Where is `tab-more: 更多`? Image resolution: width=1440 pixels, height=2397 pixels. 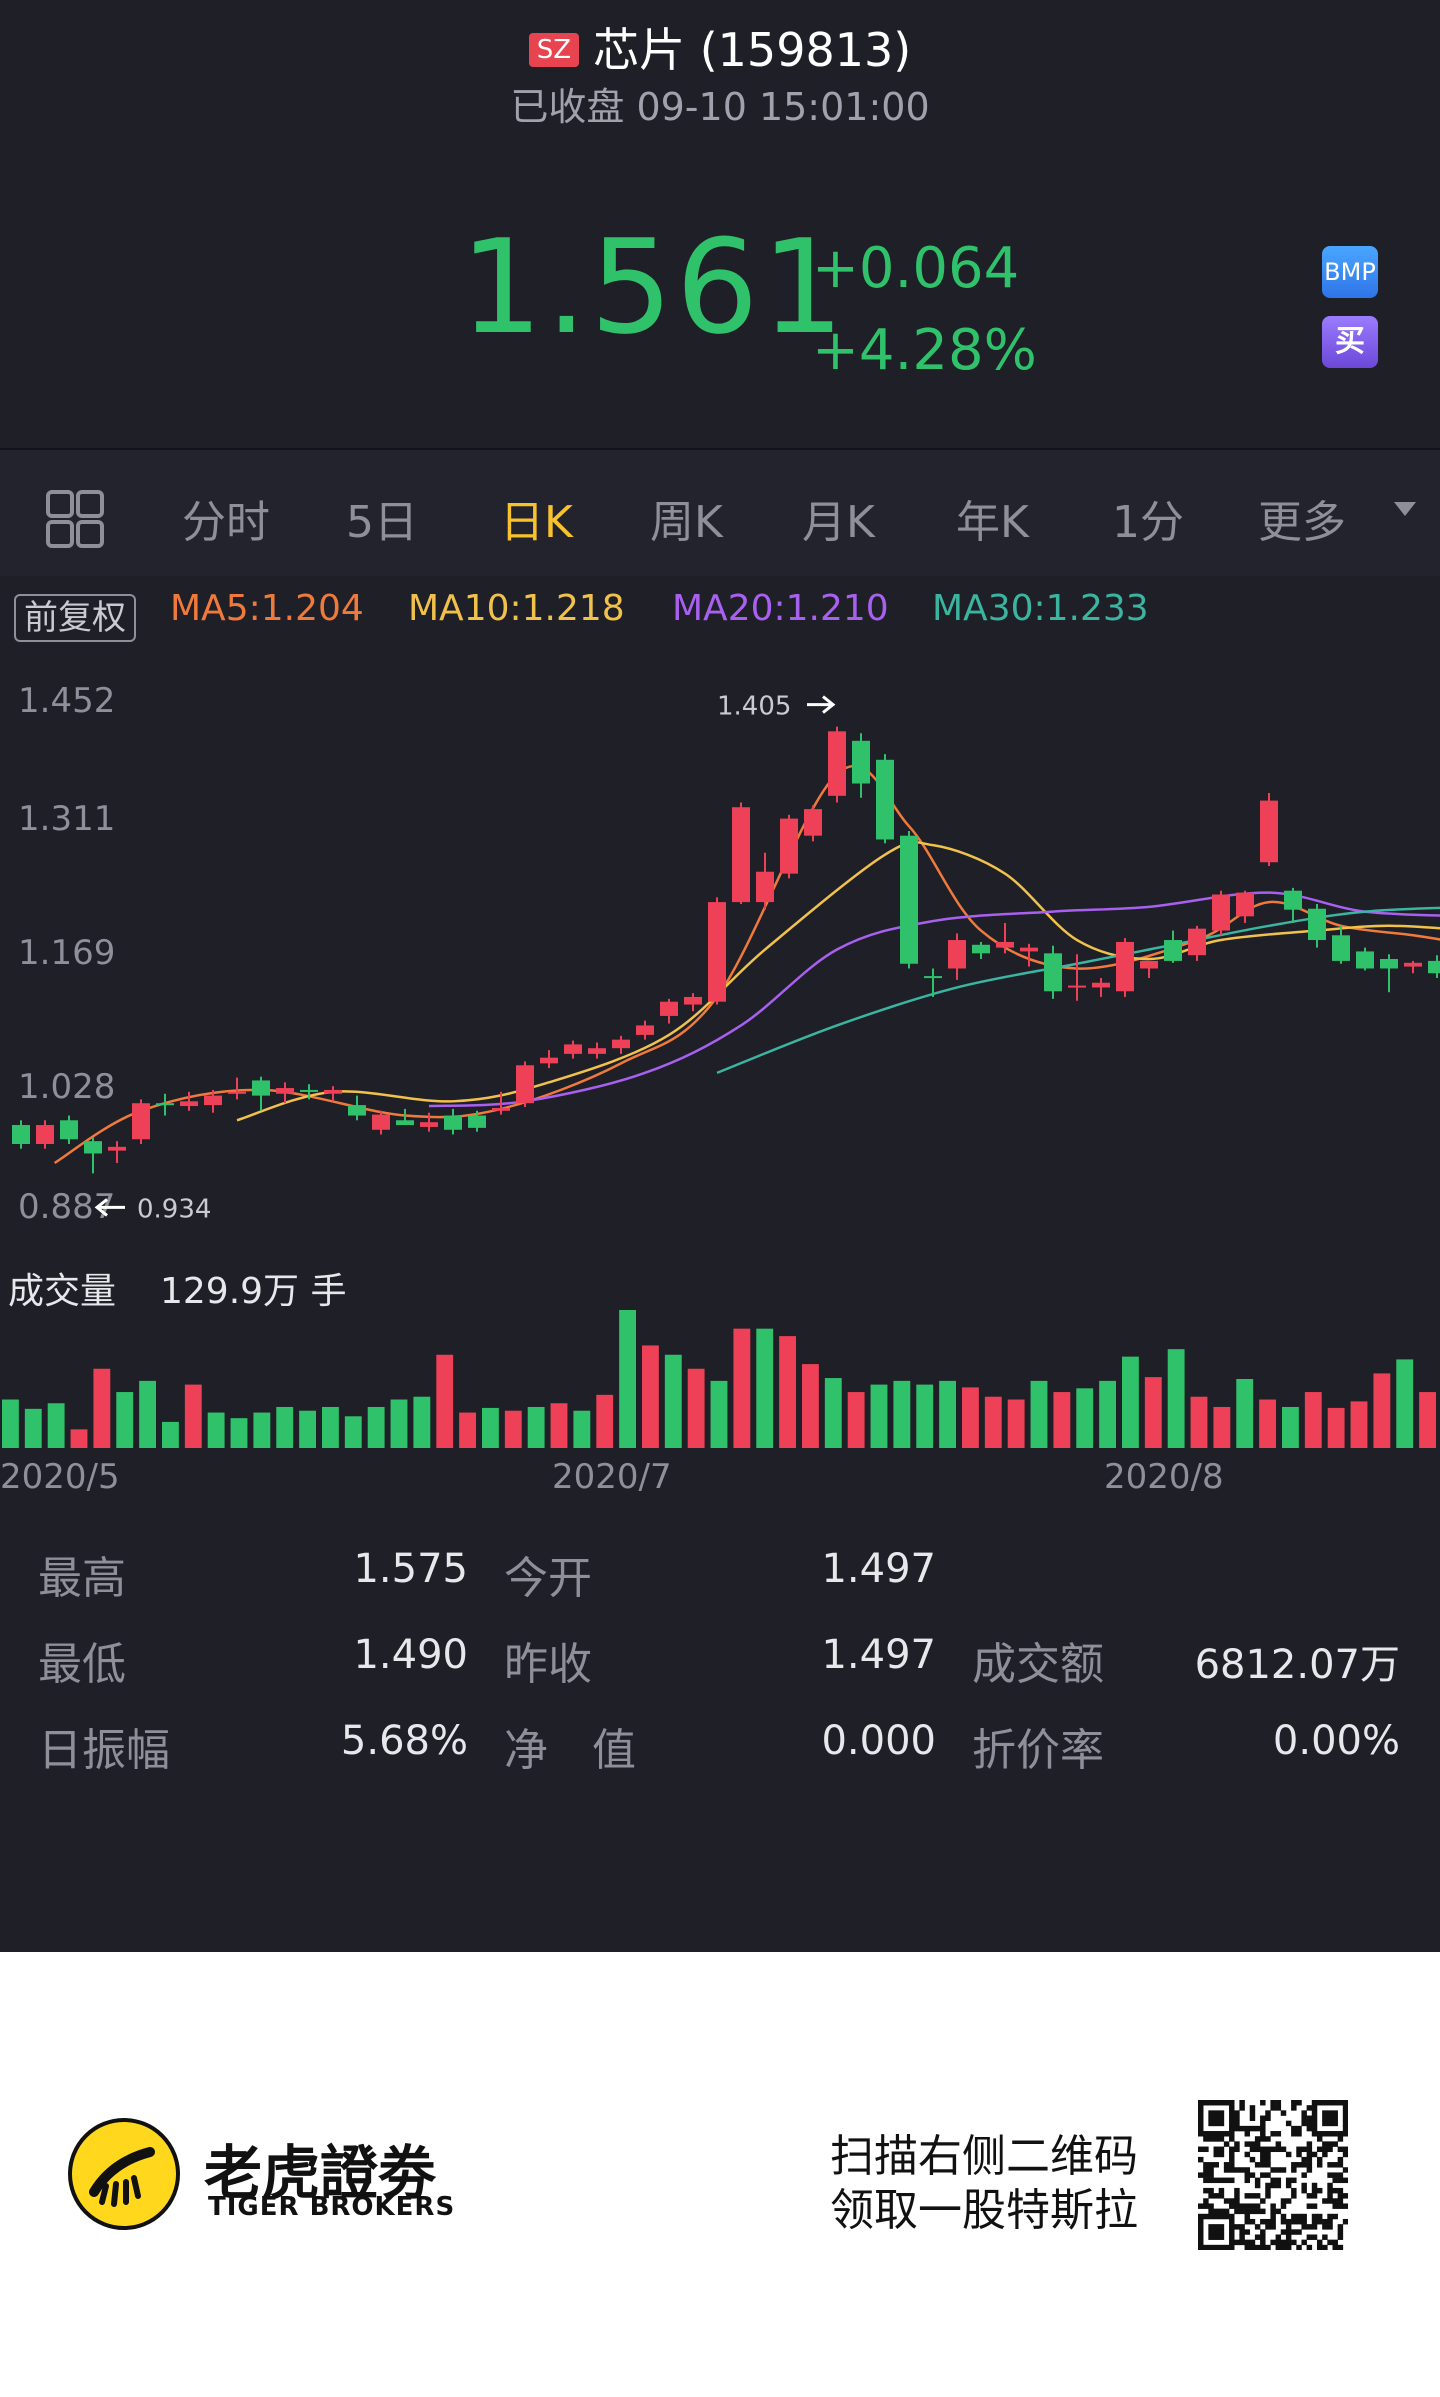 tab-more: 更多 is located at coordinates (1302, 522).